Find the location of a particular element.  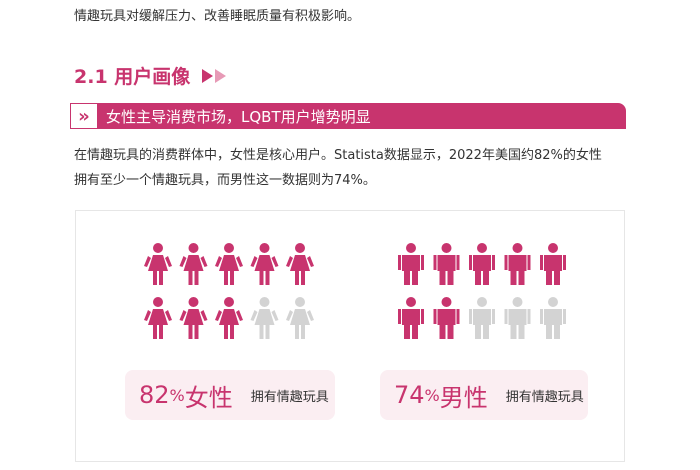

stat-label-text: 男性 is located at coordinates (463, 397).